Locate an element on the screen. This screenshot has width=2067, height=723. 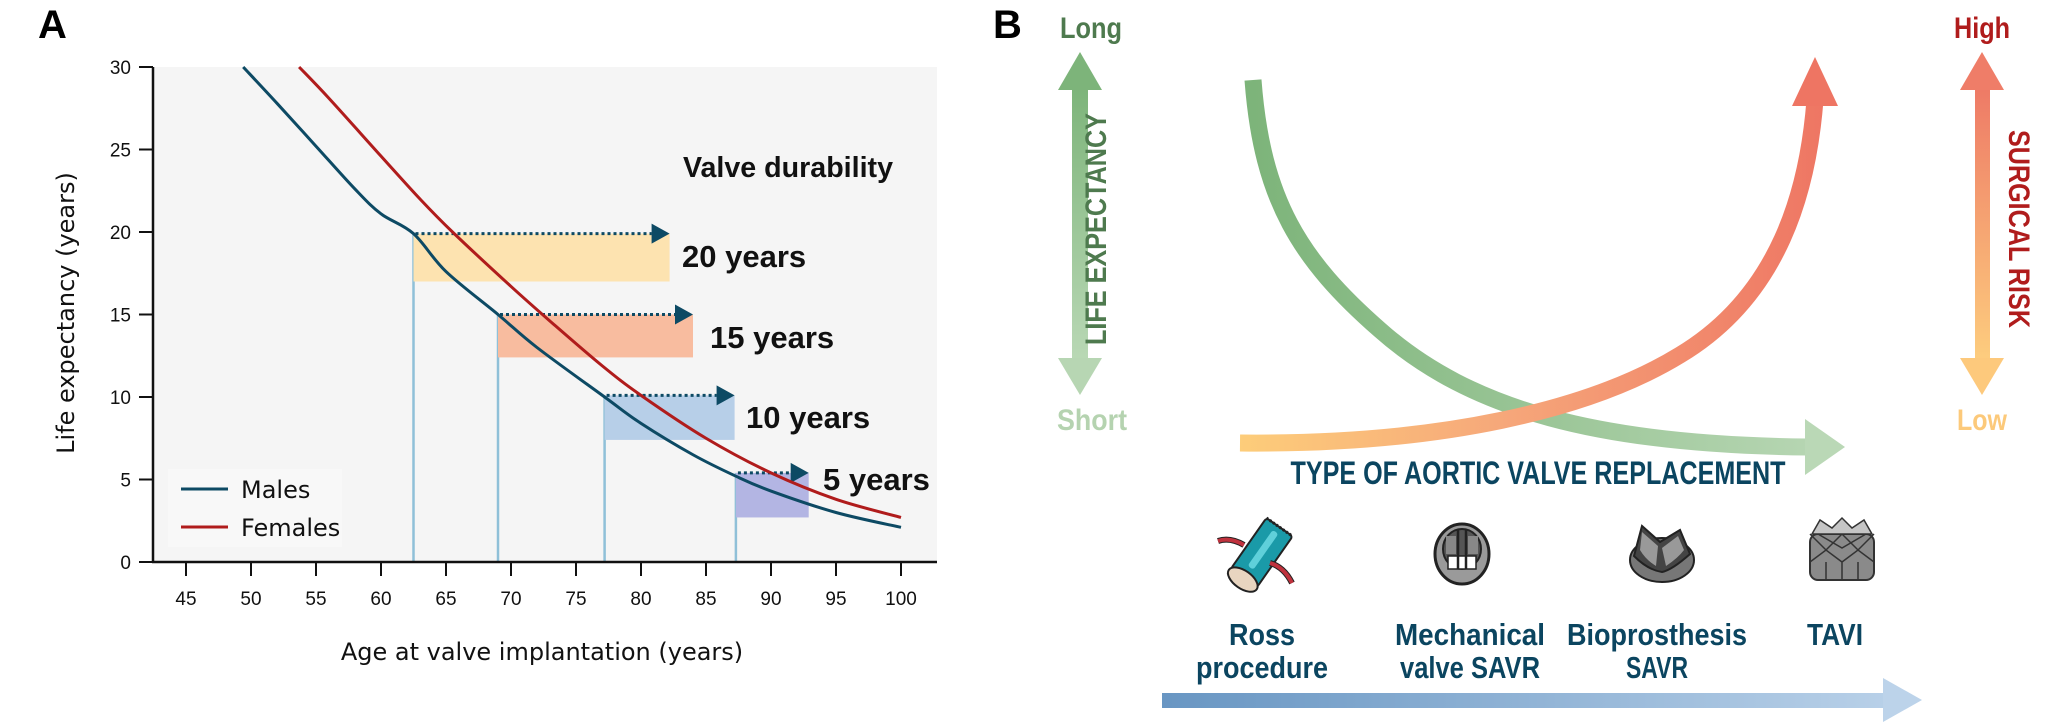
surgical-risk-axis-title: SURGICAL RISK is located at coordinates (2018, 229).